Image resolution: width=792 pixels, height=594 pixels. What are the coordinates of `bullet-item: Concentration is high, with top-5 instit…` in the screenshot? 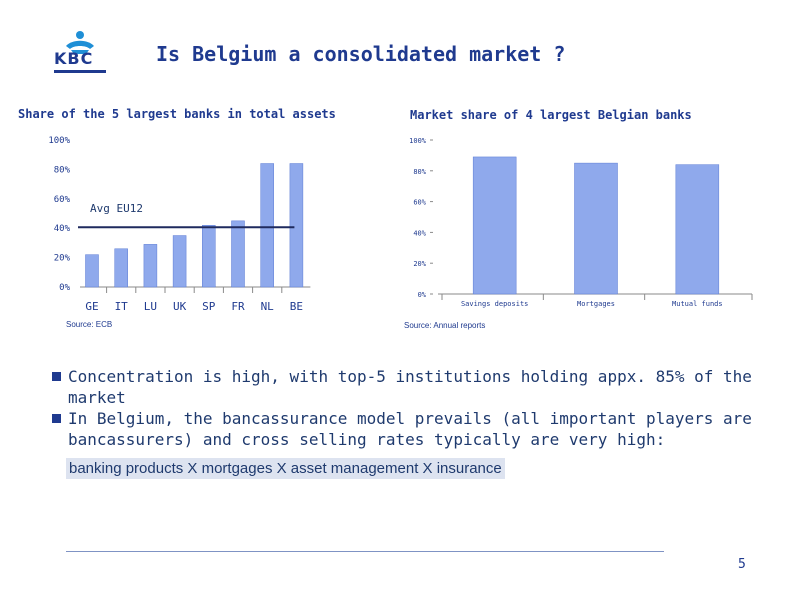 It's located at (402, 387).